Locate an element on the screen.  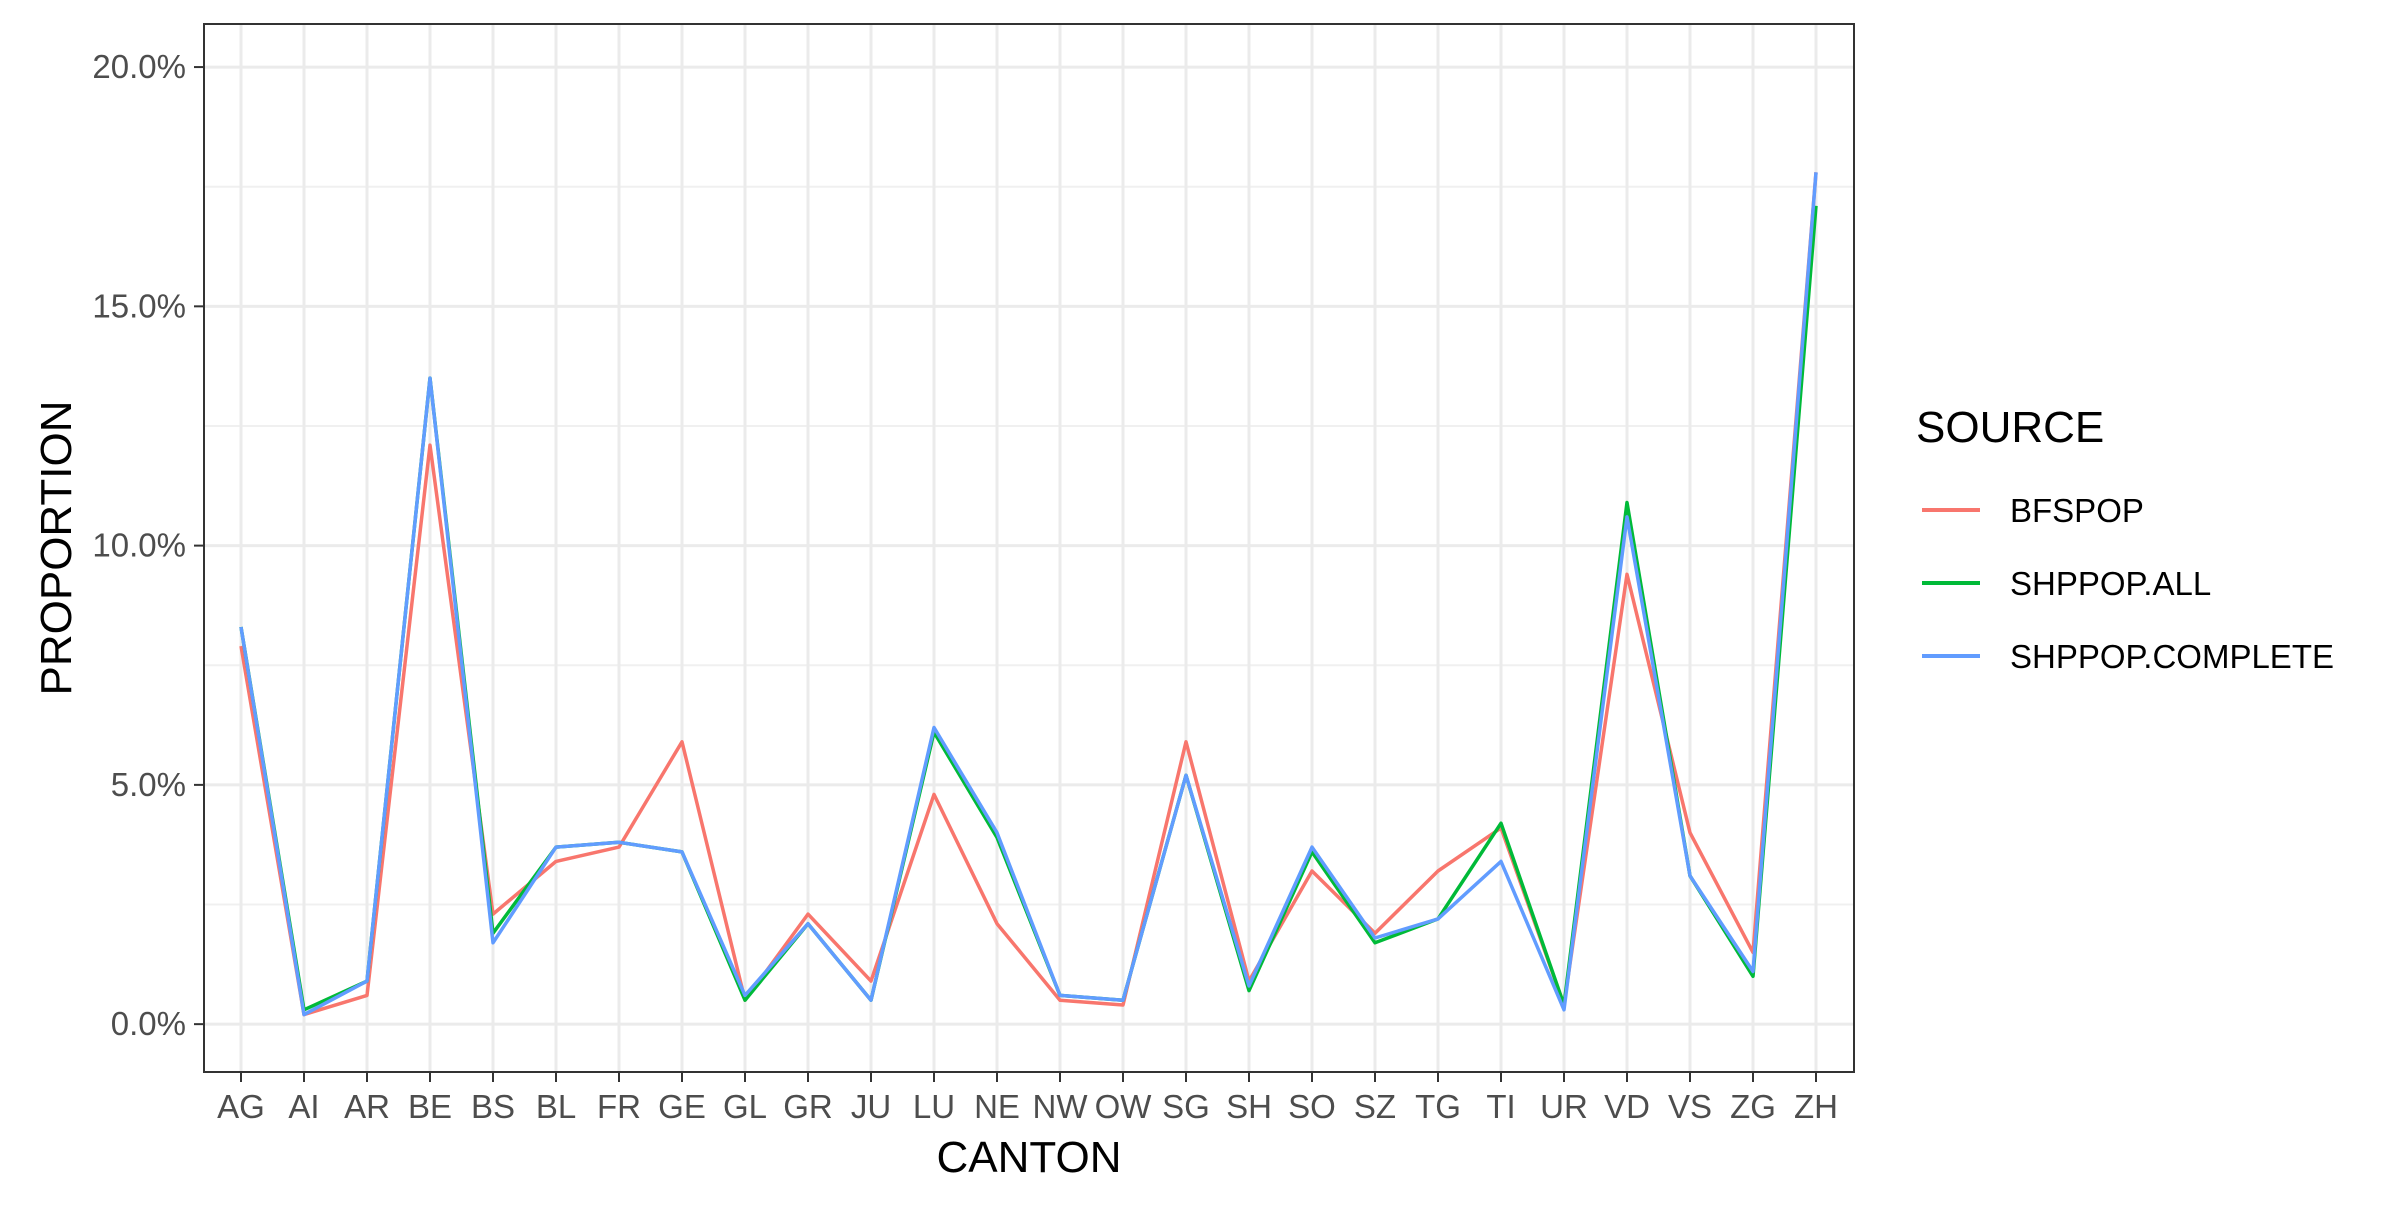
legend-item-shppop-complete-label: SHPPOP.COMPLETE is located at coordinates (2172, 656).